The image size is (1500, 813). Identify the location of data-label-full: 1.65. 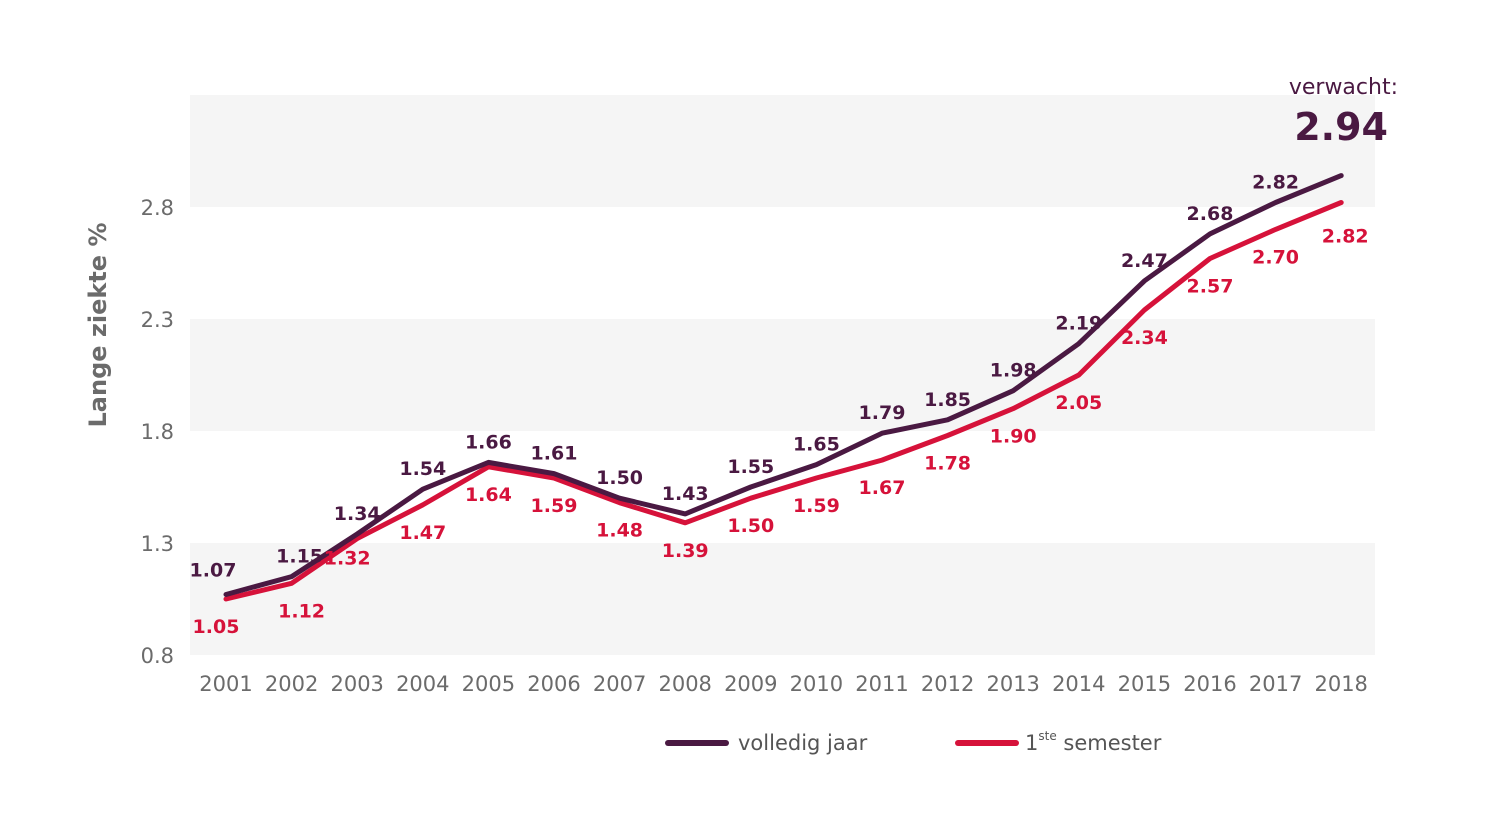
(816, 445).